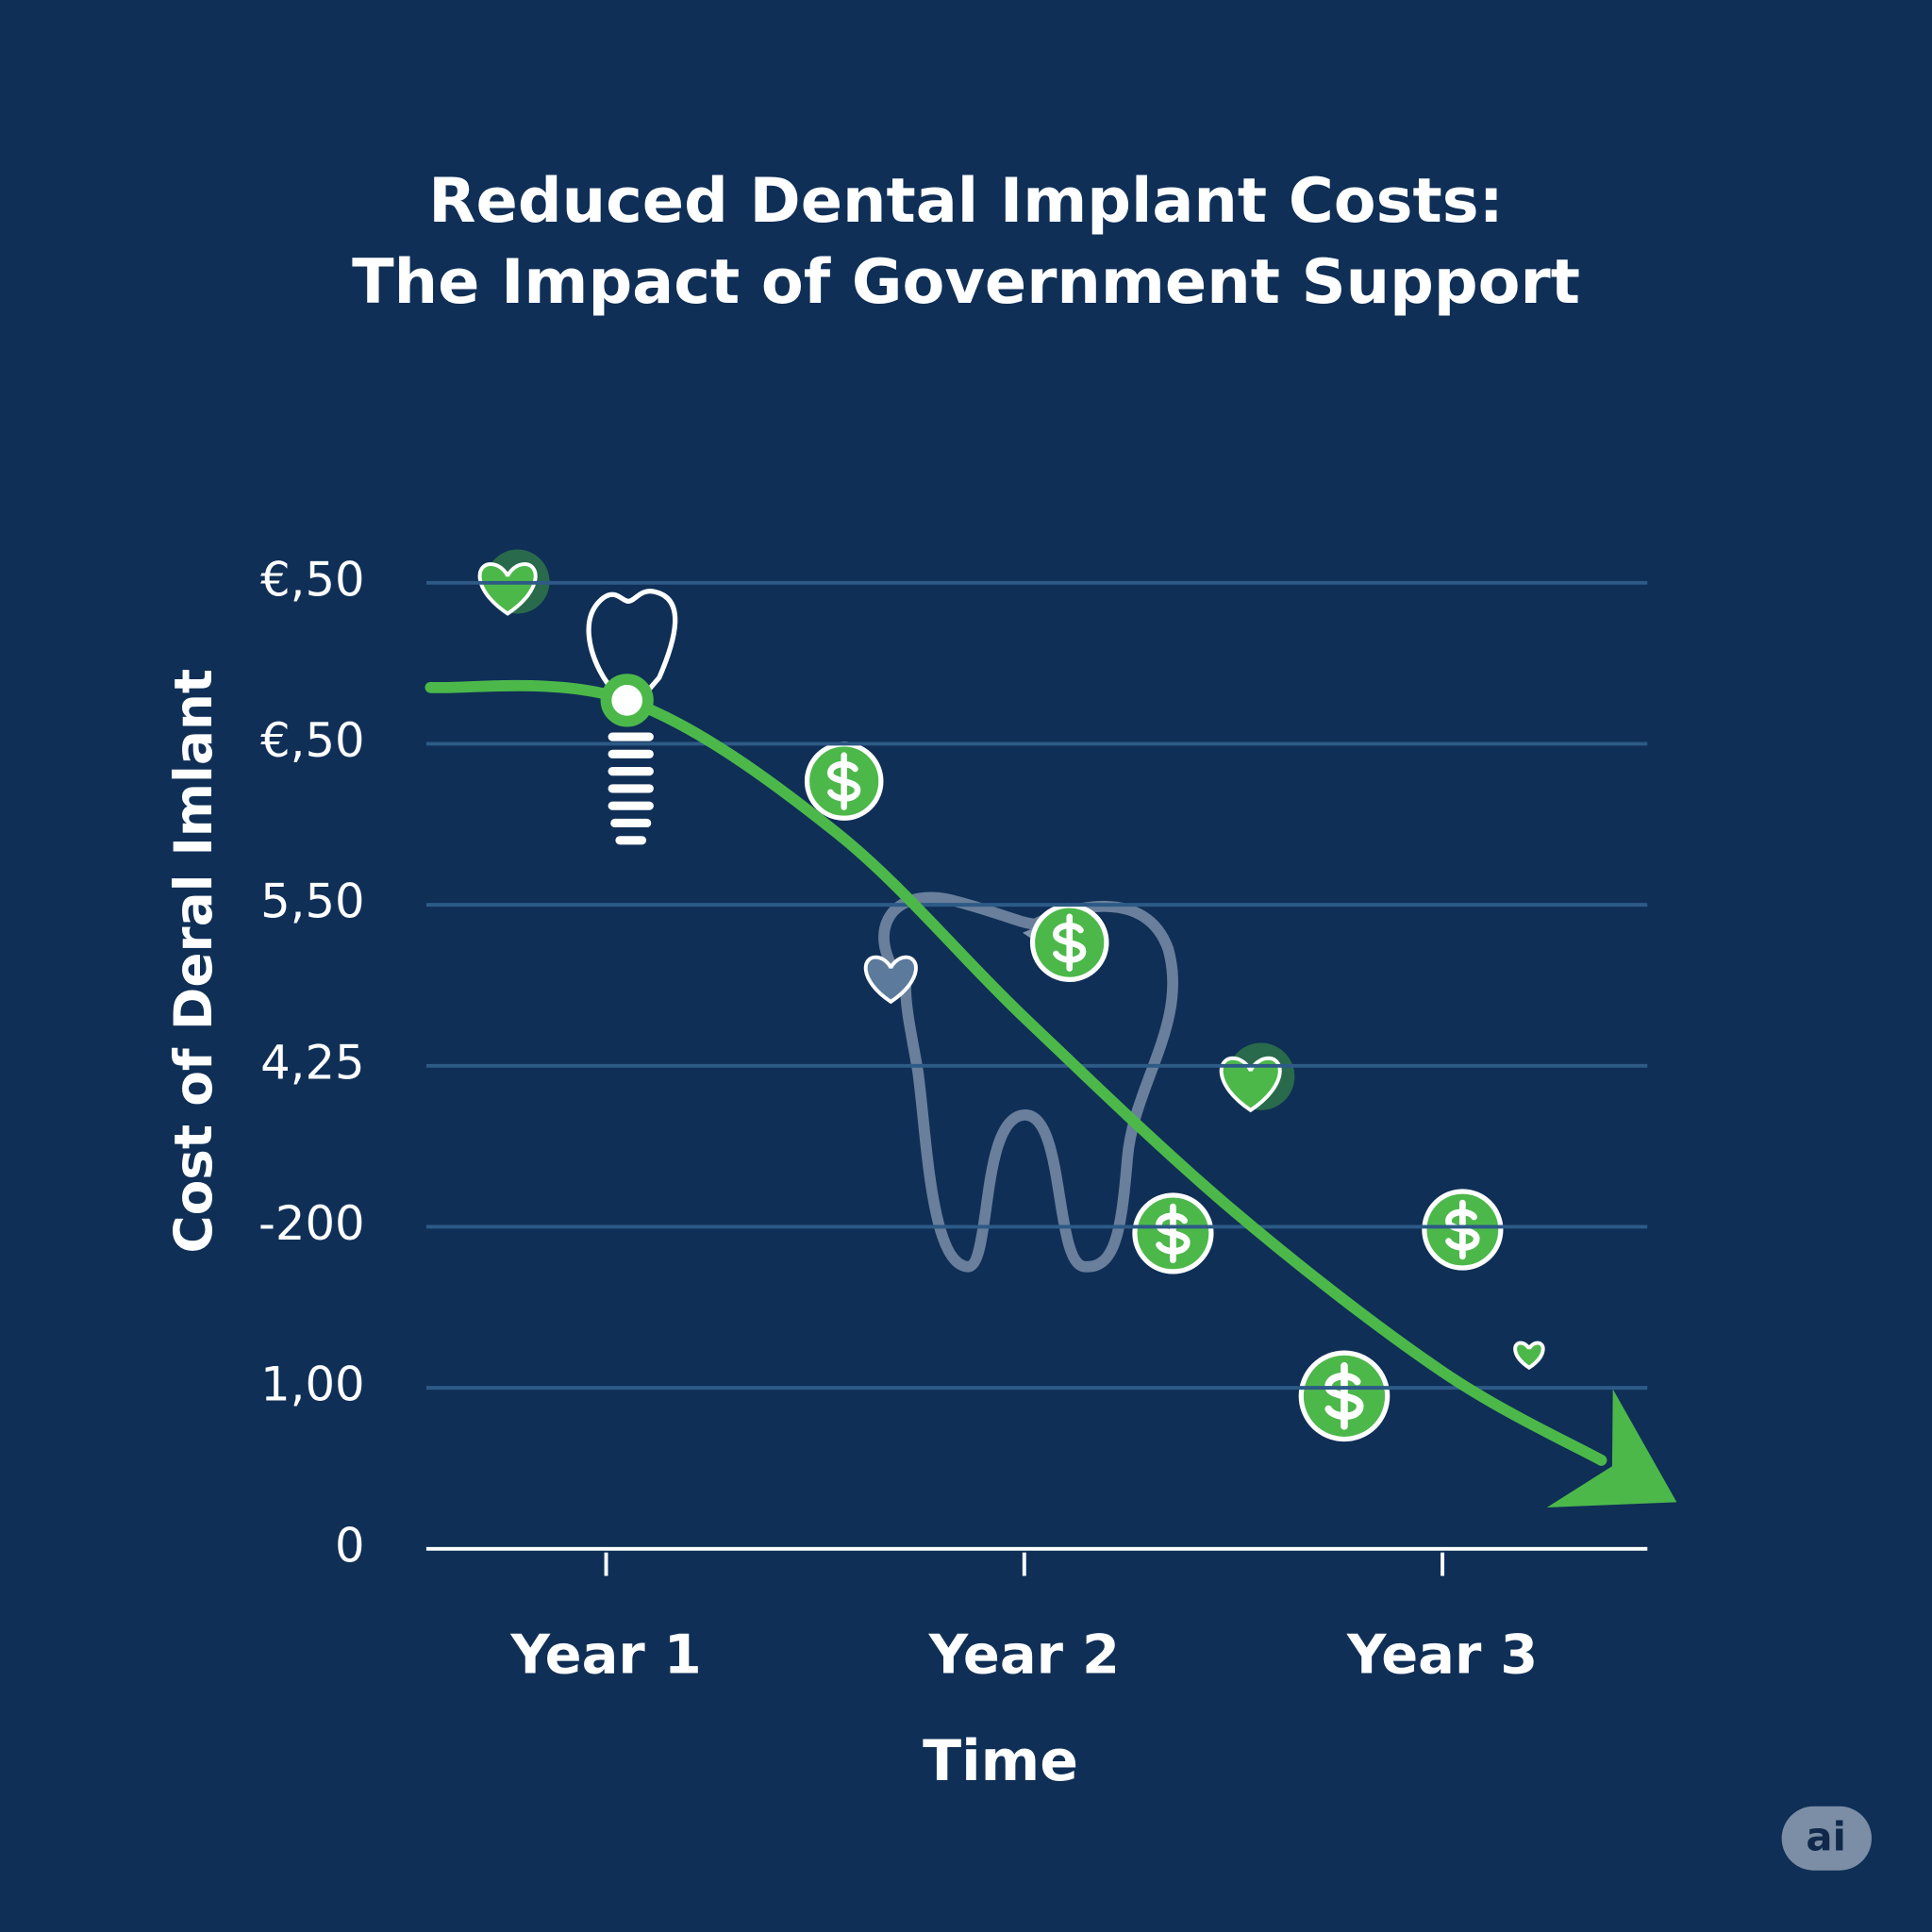  Describe the element at coordinates (1028, 1082) in the screenshot. I see `tooth-outline` at that location.